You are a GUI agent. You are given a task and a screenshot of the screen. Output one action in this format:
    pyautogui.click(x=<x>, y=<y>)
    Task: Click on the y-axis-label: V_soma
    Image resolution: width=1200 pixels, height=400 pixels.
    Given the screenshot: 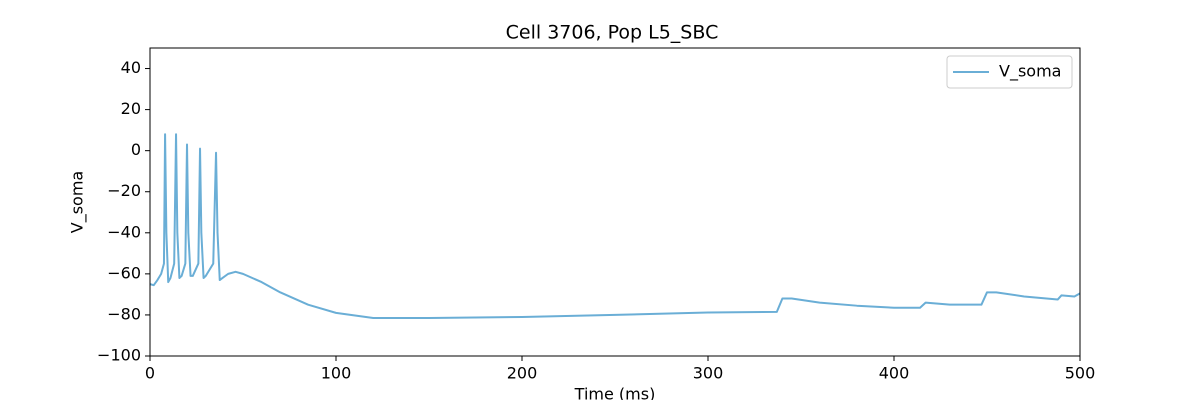 What is the action you would take?
    pyautogui.click(x=78, y=202)
    